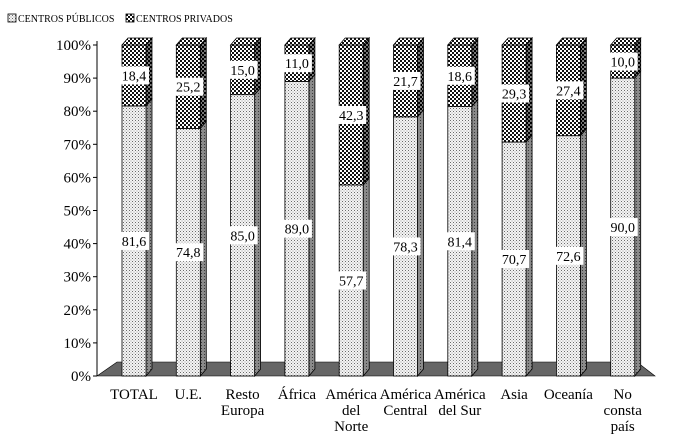 The image size is (681, 445). I want to click on data-label-privados-text: 15,0, so click(242, 71).